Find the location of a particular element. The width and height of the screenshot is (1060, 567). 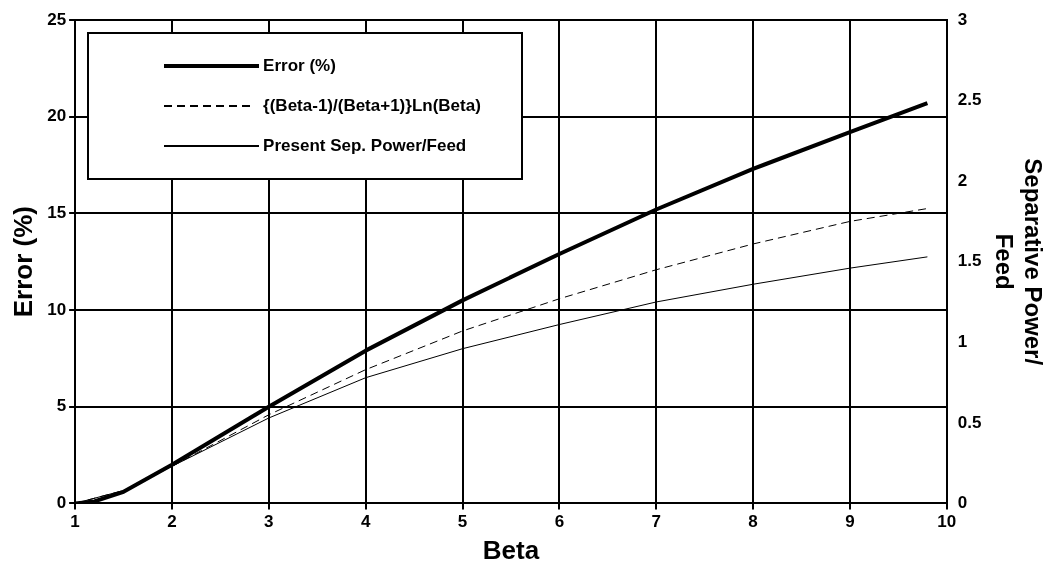

x-tick-label: 5 is located at coordinates (462, 522).